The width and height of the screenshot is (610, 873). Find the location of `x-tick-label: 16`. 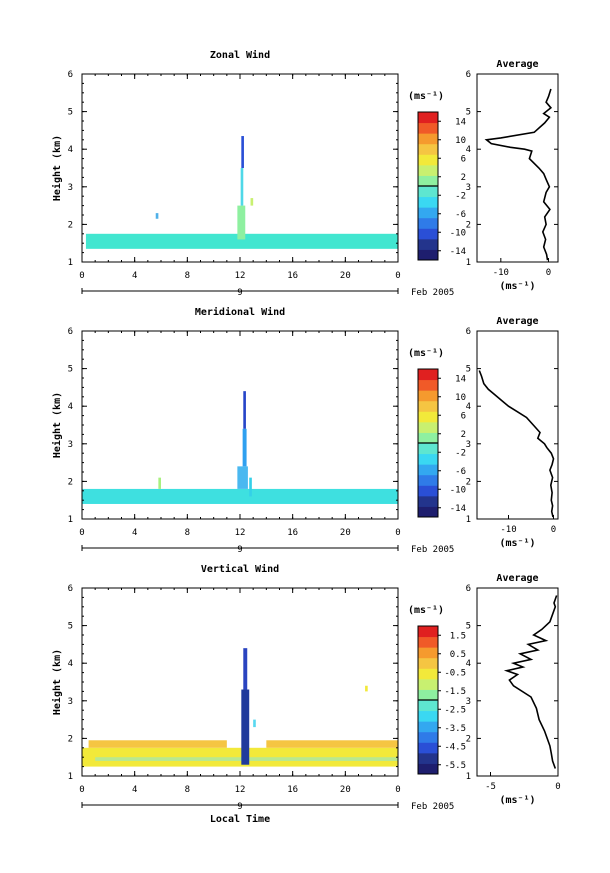

x-tick-label: 16 is located at coordinates (292, 790).